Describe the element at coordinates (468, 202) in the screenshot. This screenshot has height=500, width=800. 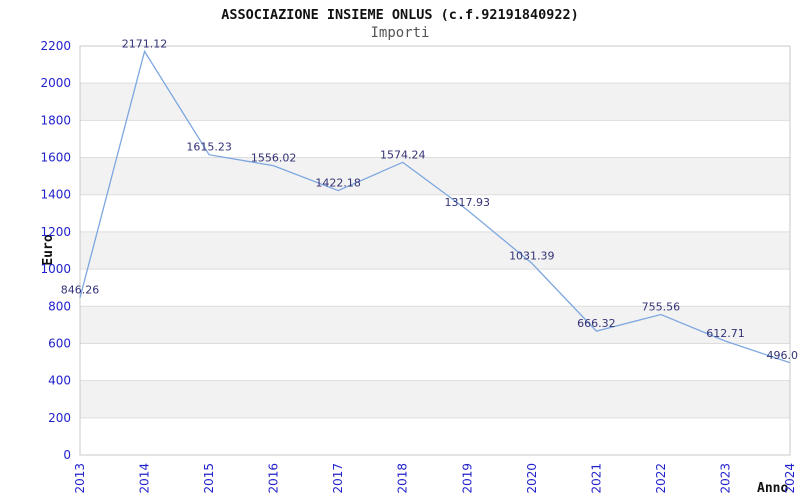
I see `data-point-label: 1317.93` at that location.